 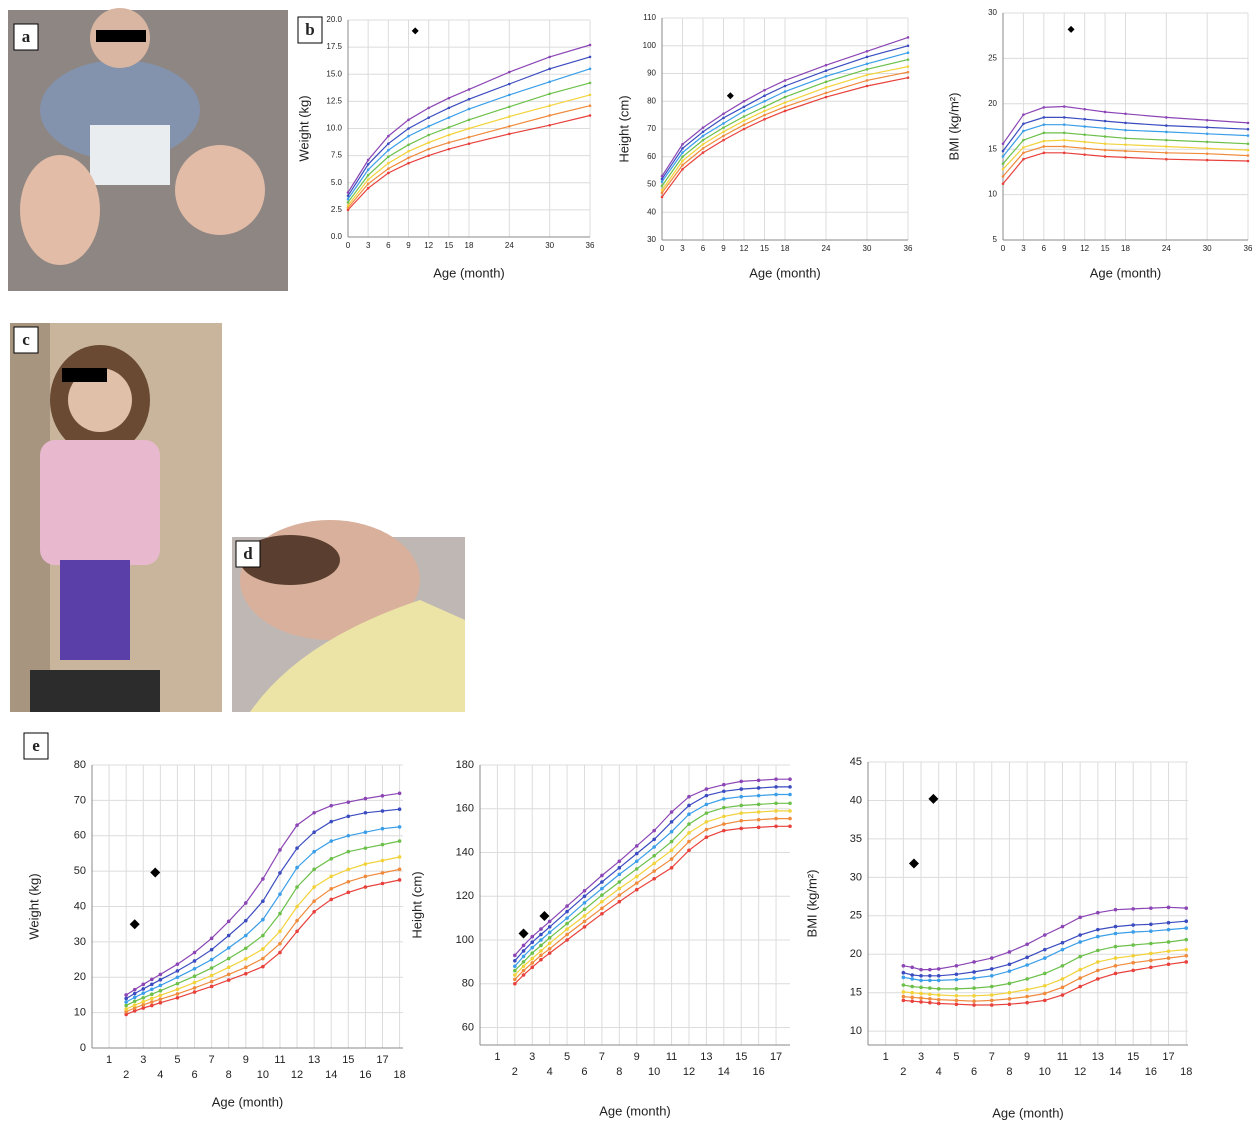 What do you see at coordinates (549, 245) in the screenshot?
I see `x-tick-label: 30` at bounding box center [549, 245].